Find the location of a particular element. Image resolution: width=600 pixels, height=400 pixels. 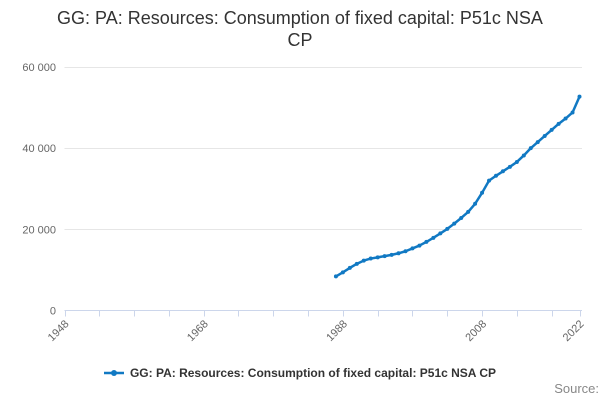

svg-text: 2022 is located at coordinates (574, 331).